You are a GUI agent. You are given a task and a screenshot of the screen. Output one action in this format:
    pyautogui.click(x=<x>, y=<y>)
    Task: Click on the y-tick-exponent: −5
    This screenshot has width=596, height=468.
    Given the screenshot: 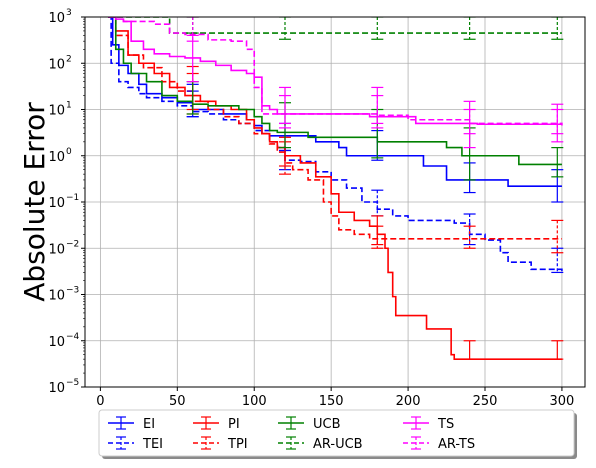 What is the action you would take?
    pyautogui.click(x=72, y=383)
    